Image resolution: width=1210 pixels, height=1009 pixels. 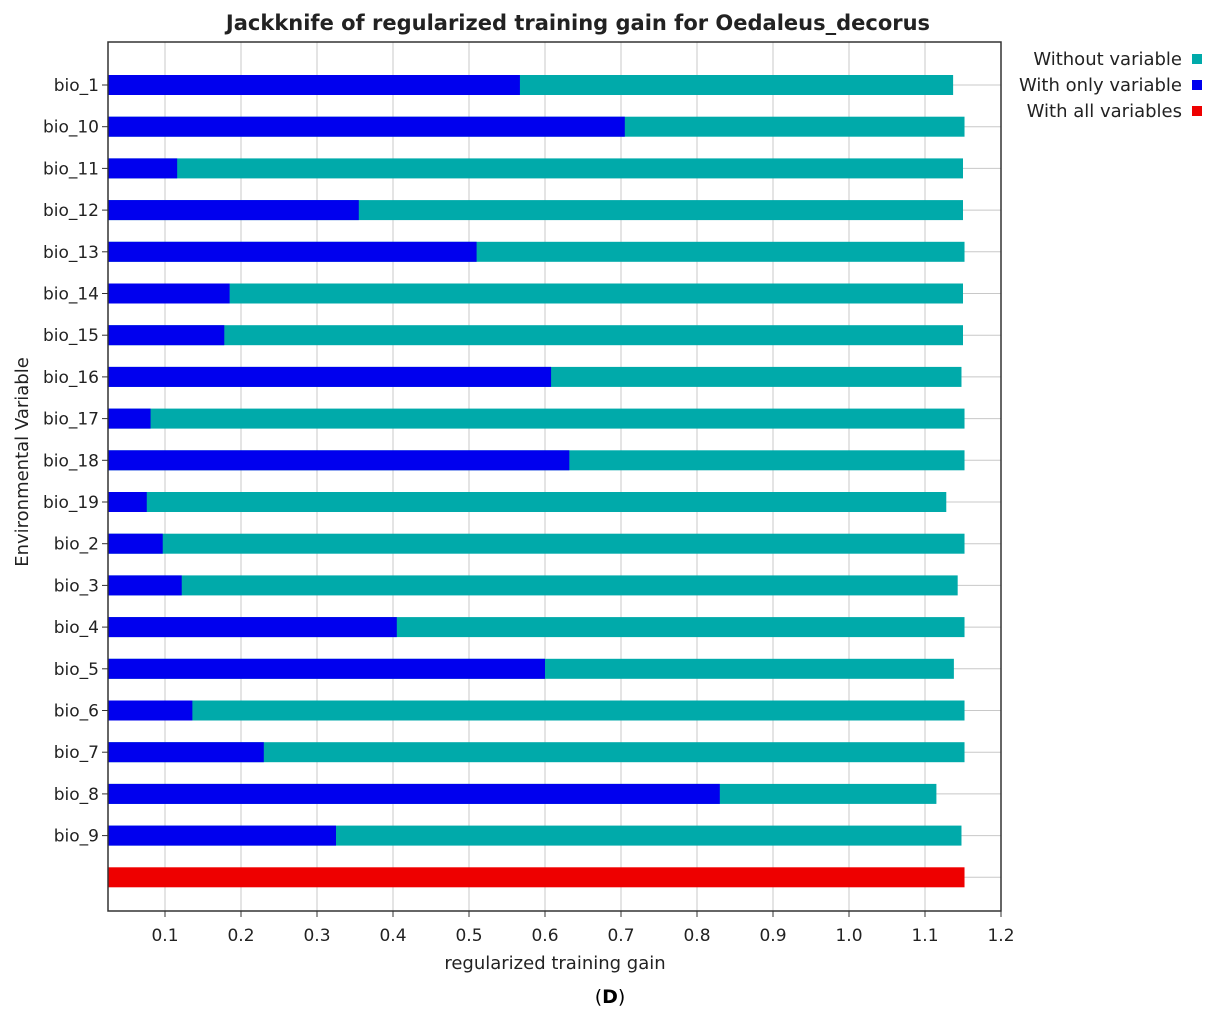 I want to click on y-tick-label-bio_15: bio_15, so click(x=71, y=336).